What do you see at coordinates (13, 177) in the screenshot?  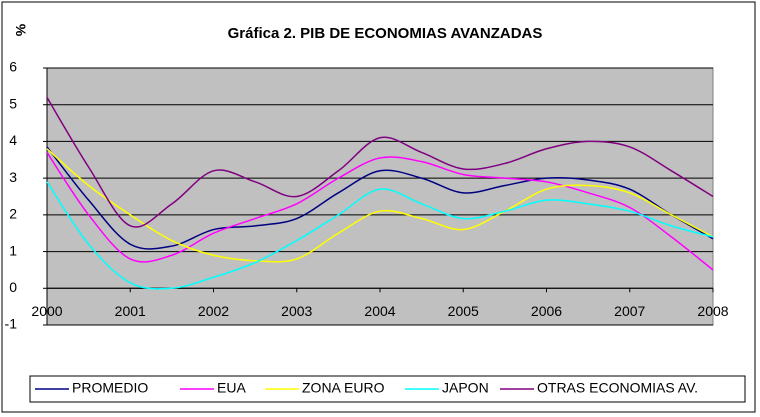 I see `y-tick-label: 3` at bounding box center [13, 177].